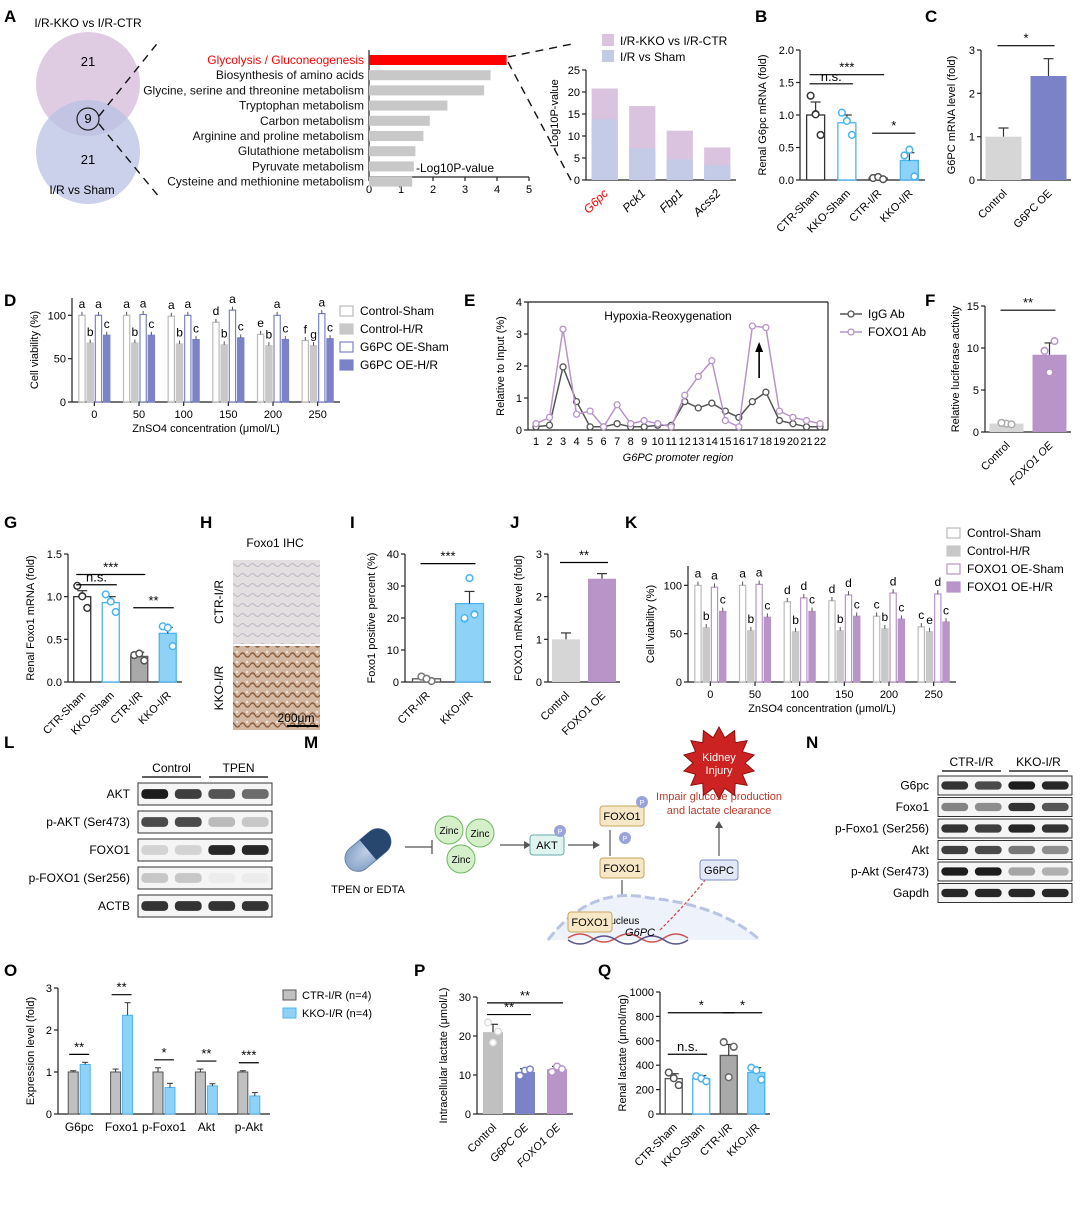  I want to click on y-axis-label: FOXO1 mRNA level (fold), so click(519, 618).